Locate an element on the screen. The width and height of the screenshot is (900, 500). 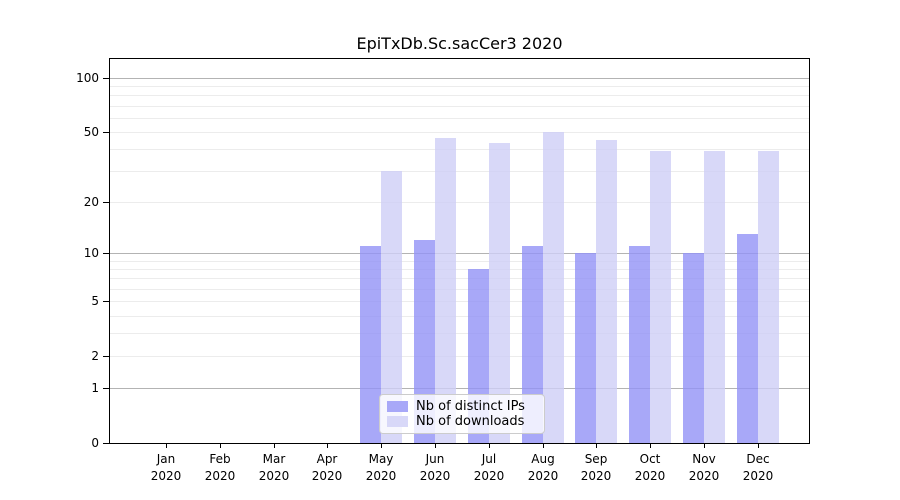
x-tick-label: Jul 2020 is located at coordinates (489, 467).